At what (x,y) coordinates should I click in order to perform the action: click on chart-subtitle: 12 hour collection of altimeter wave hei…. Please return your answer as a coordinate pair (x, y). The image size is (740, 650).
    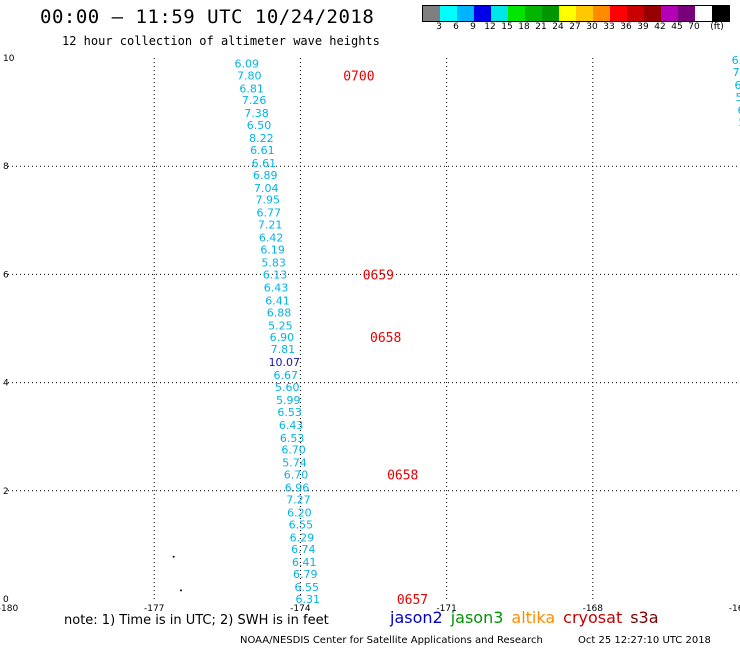
    Looking at the image, I should click on (221, 41).